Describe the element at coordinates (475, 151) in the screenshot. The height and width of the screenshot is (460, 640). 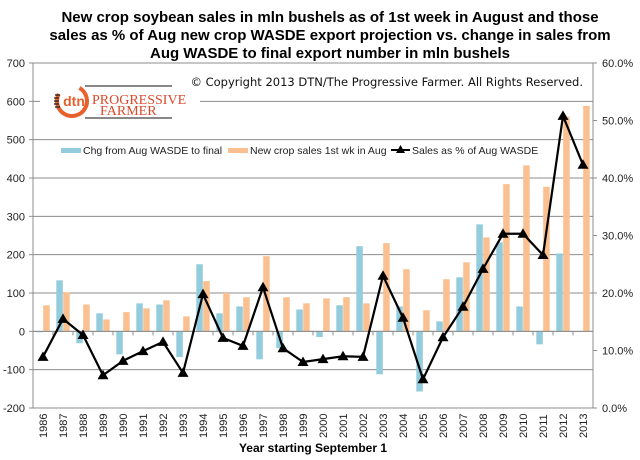
I see `legend-label-sales-pct: Sales as % of Aug WASDE` at that location.